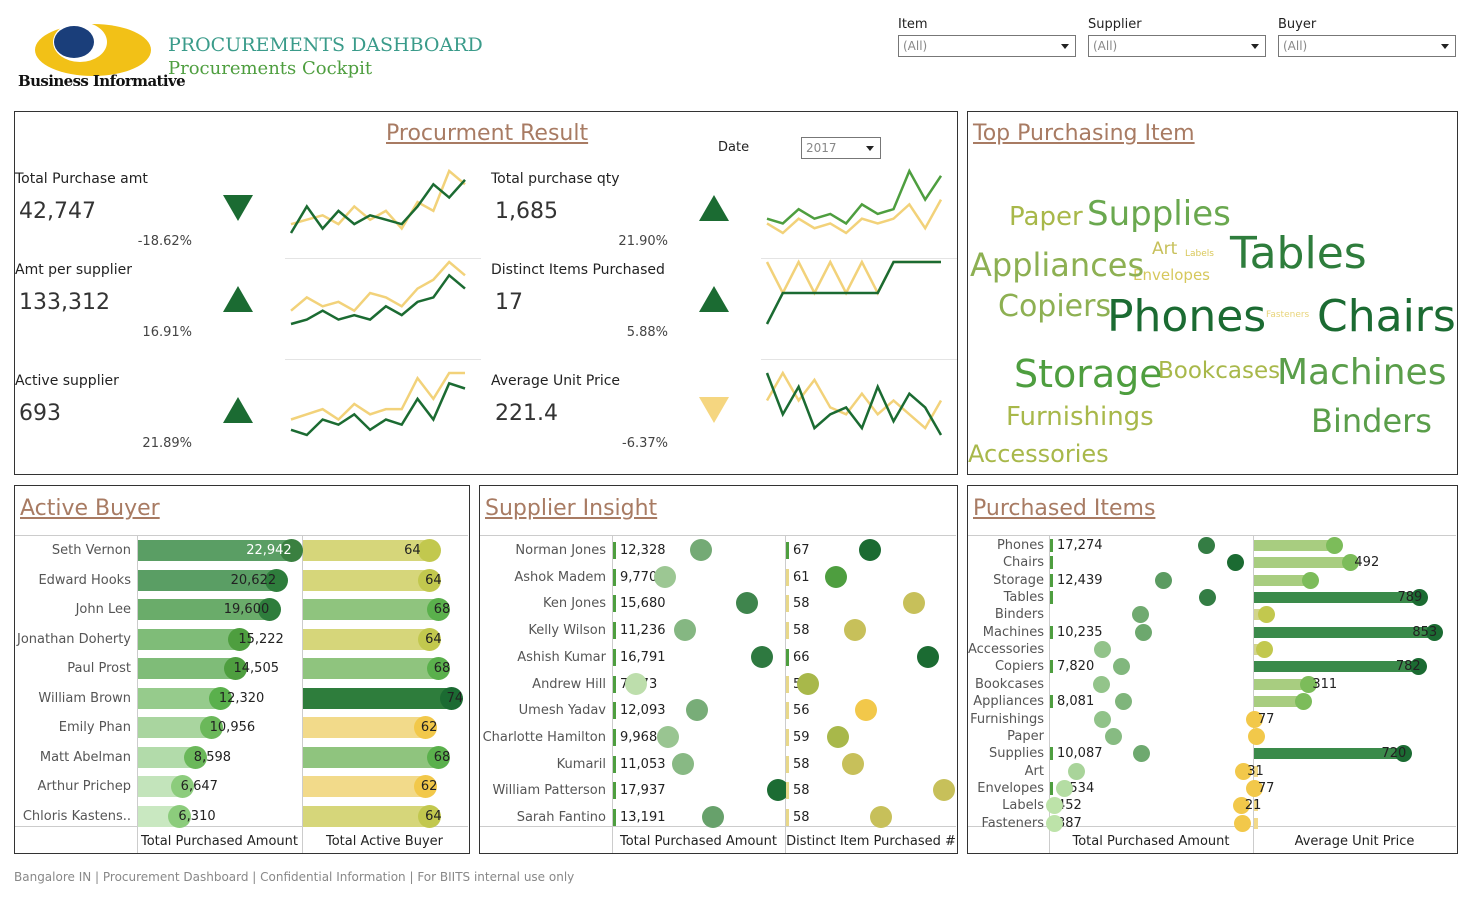  Describe the element at coordinates (1212, 702) in the screenshot. I see `table-row: Appliances 8,081` at that location.